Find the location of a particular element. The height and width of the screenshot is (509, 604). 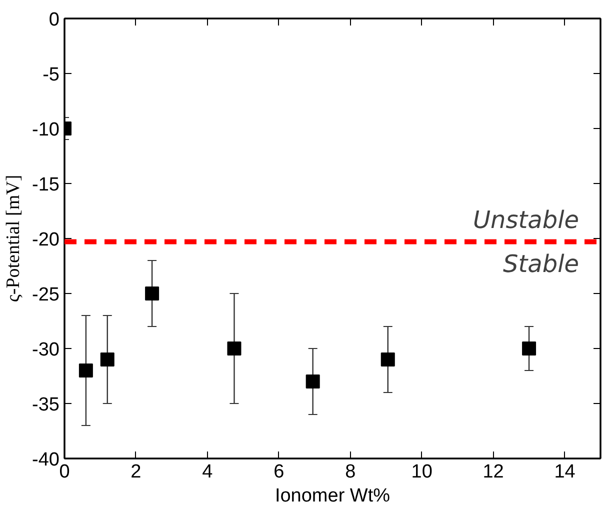

x-axis-title: Ionomer Wt% is located at coordinates (332, 496).